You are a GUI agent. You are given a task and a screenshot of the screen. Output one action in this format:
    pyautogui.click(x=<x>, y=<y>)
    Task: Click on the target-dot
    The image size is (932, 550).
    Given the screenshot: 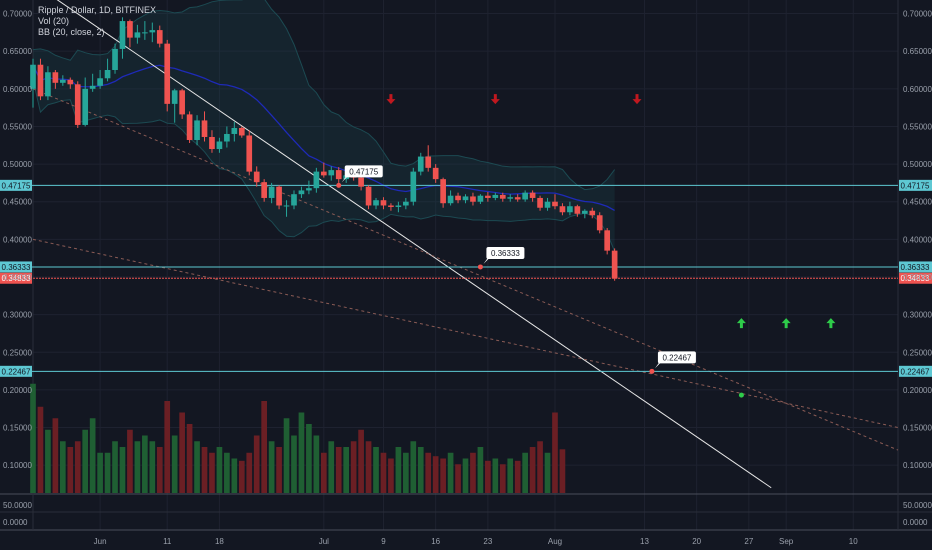 What is the action you would take?
    pyautogui.click(x=741, y=395)
    